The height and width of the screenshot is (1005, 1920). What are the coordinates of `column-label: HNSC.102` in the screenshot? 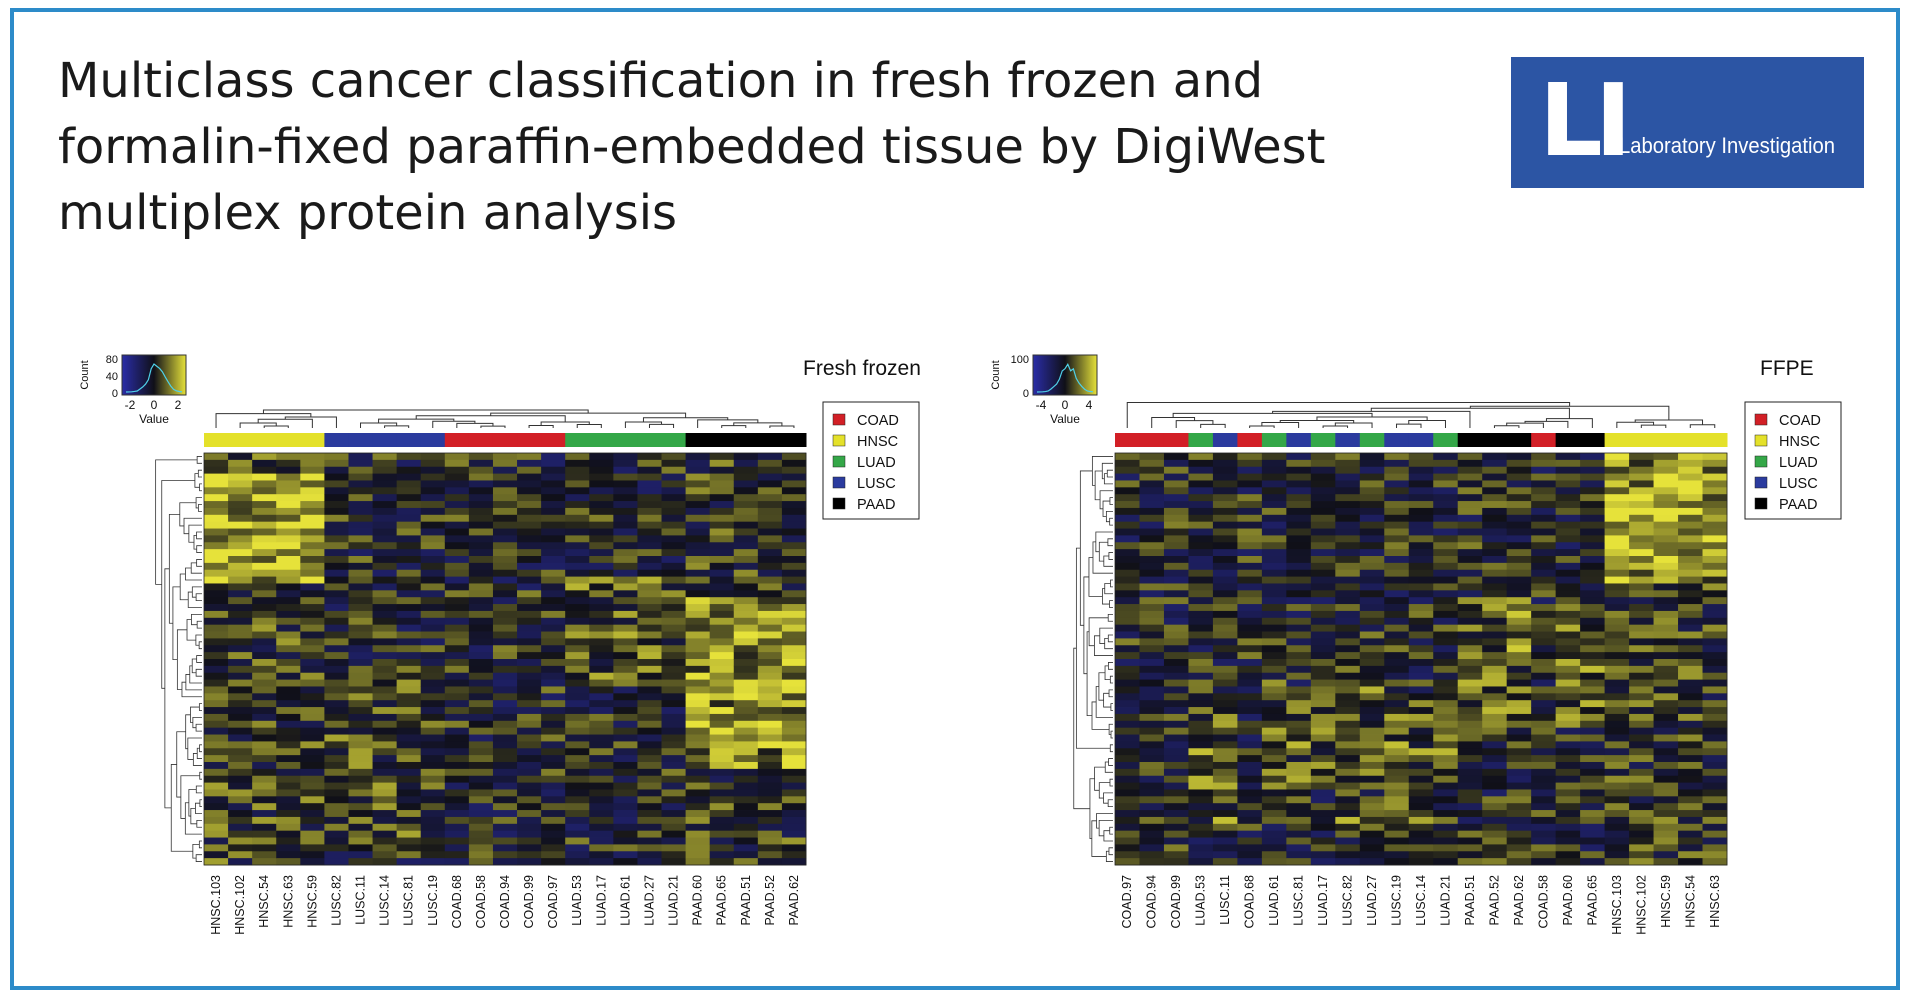 It's located at (240, 905).